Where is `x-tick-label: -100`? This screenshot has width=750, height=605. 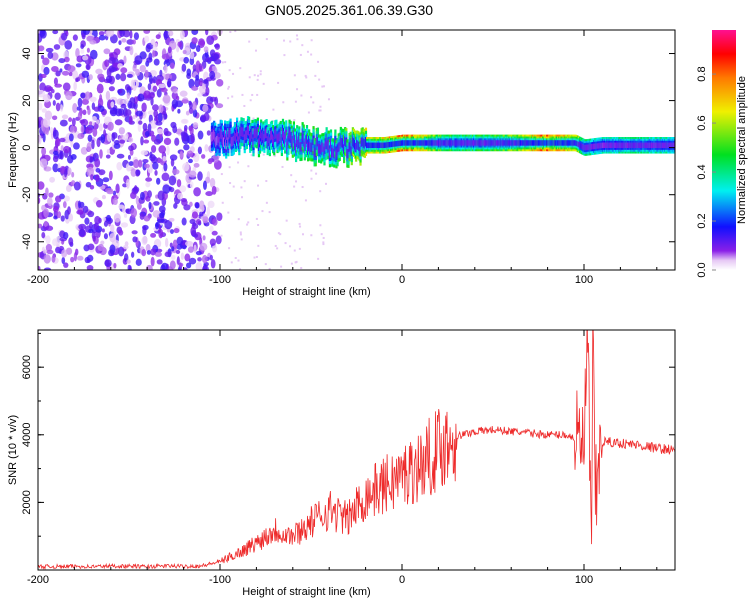 x-tick-label: -100 is located at coordinates (220, 280).